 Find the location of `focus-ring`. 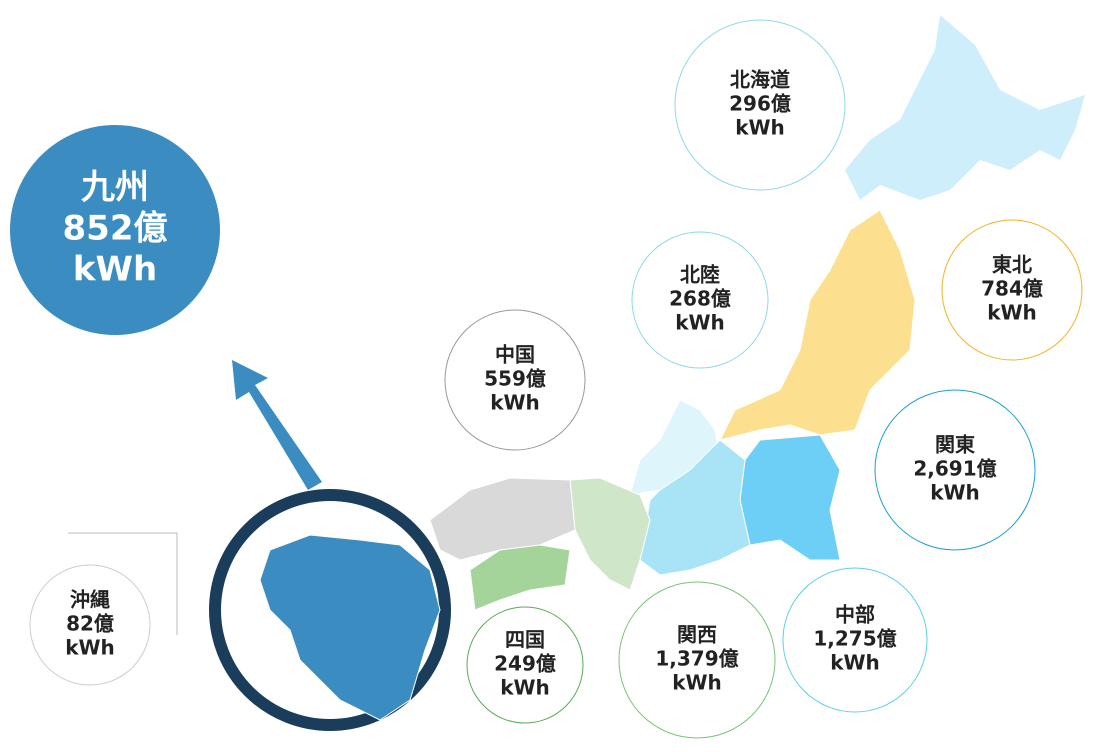

focus-ring is located at coordinates (330, 610).